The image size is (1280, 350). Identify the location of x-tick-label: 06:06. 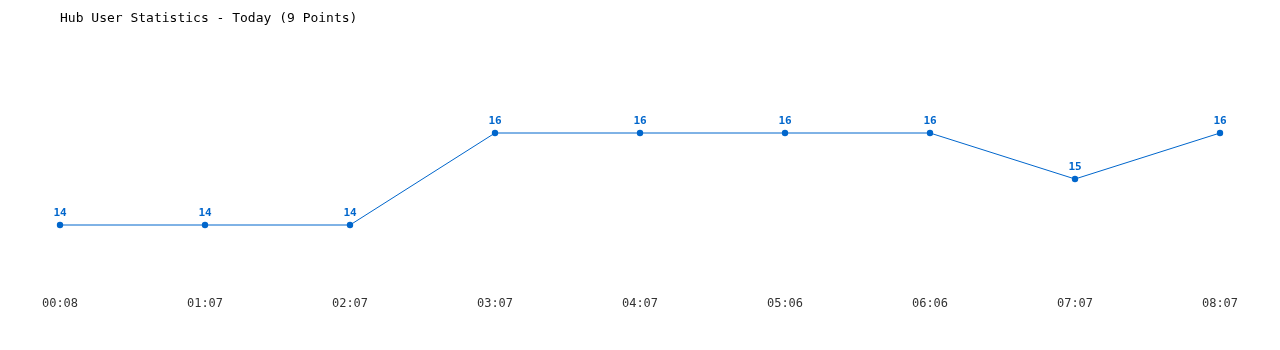
(930, 303).